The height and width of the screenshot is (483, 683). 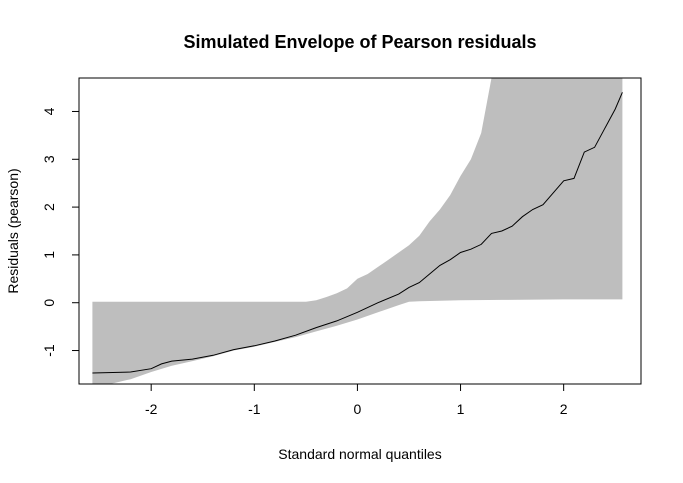 I want to click on y-tick-label: 2, so click(x=49, y=207).